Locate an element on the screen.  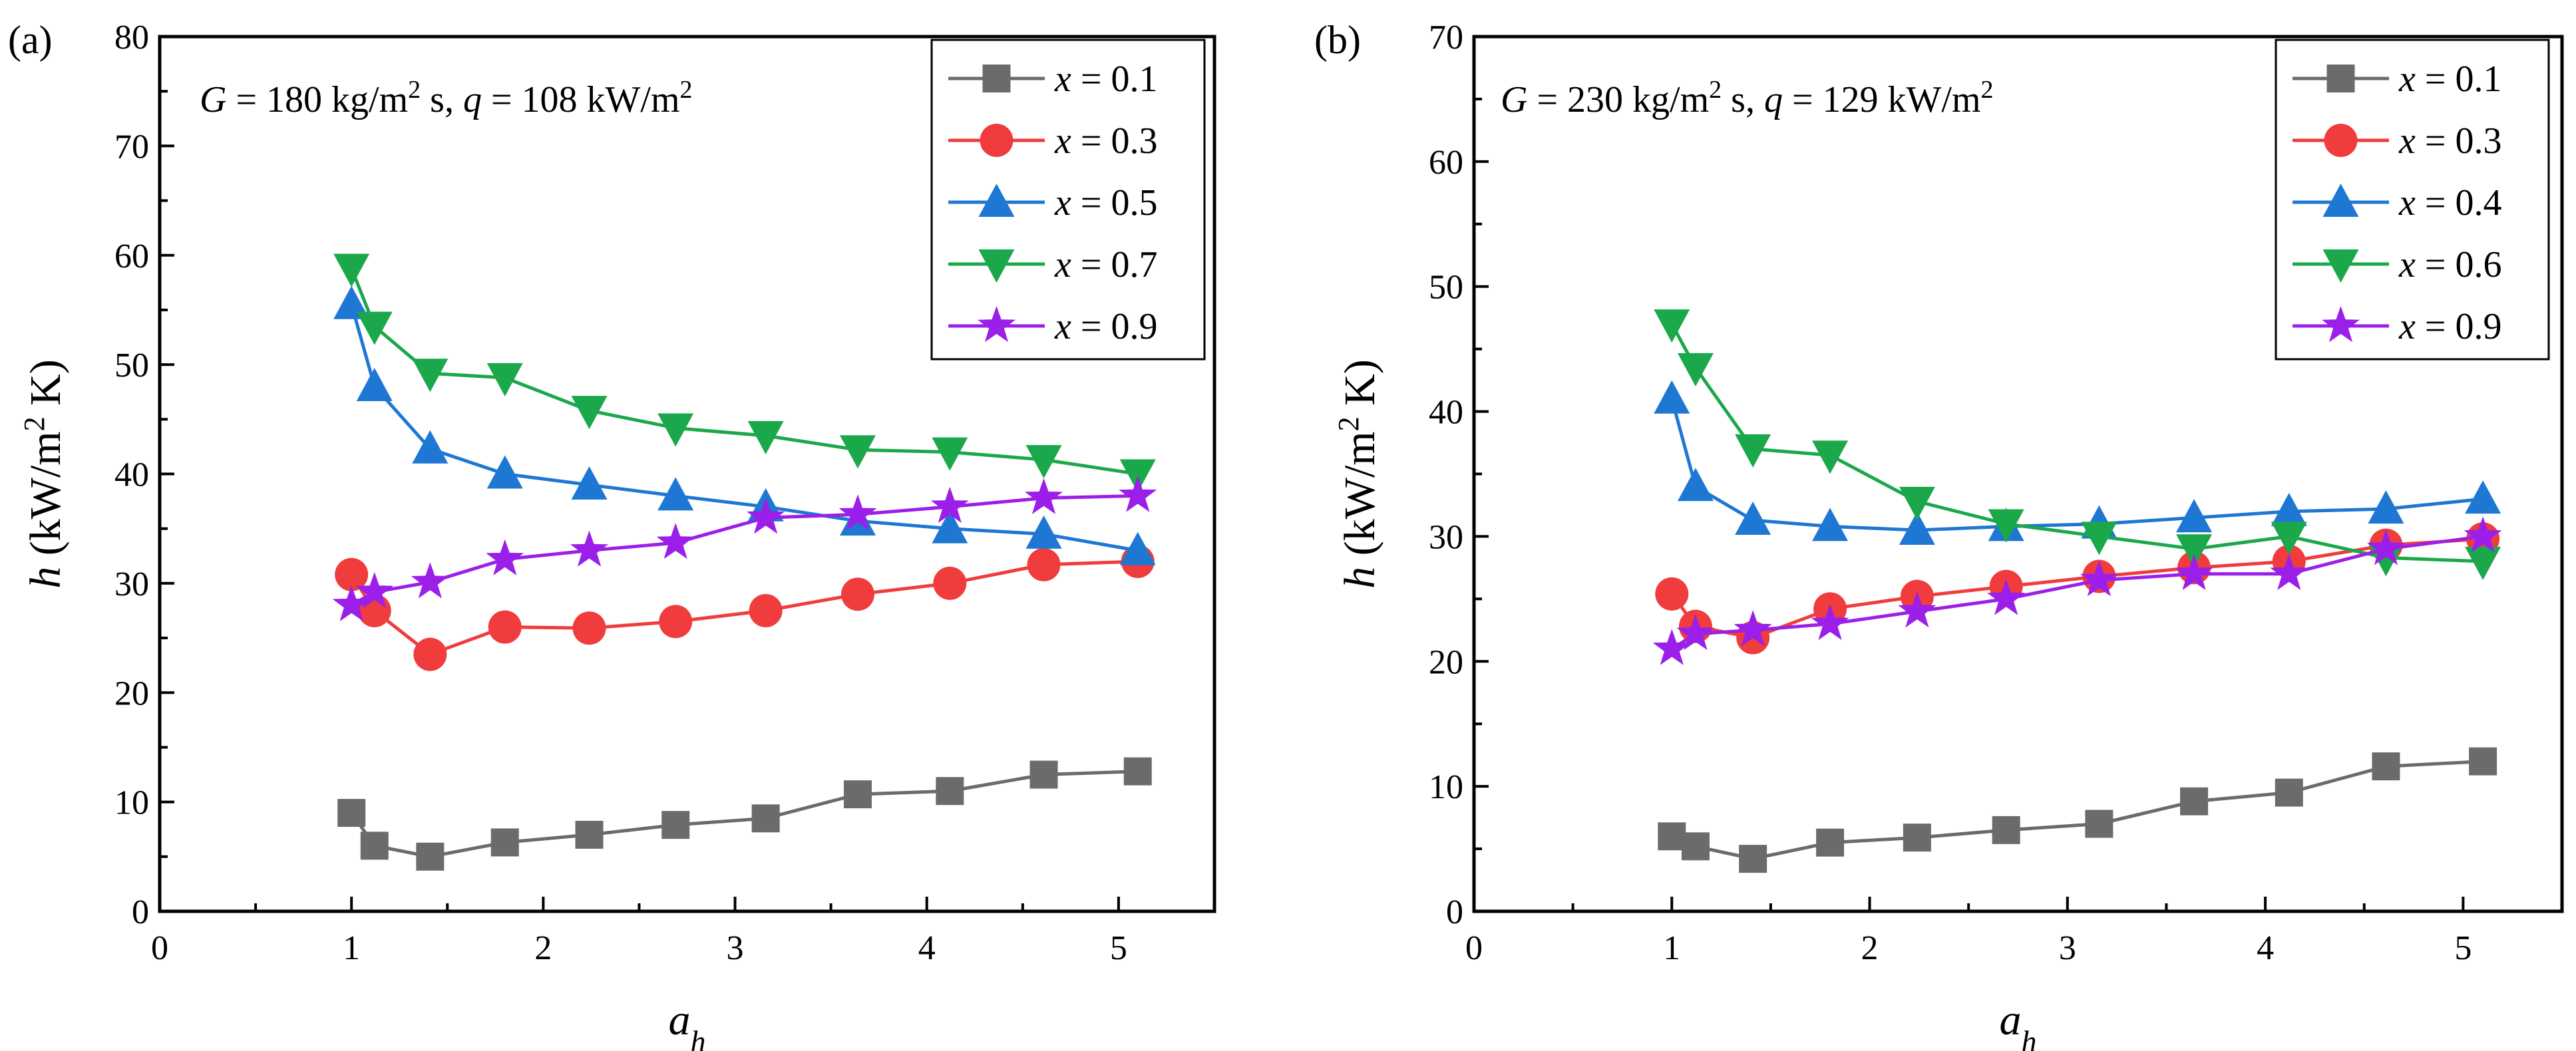
y-tick-label-b: 0 is located at coordinates (1454, 912).